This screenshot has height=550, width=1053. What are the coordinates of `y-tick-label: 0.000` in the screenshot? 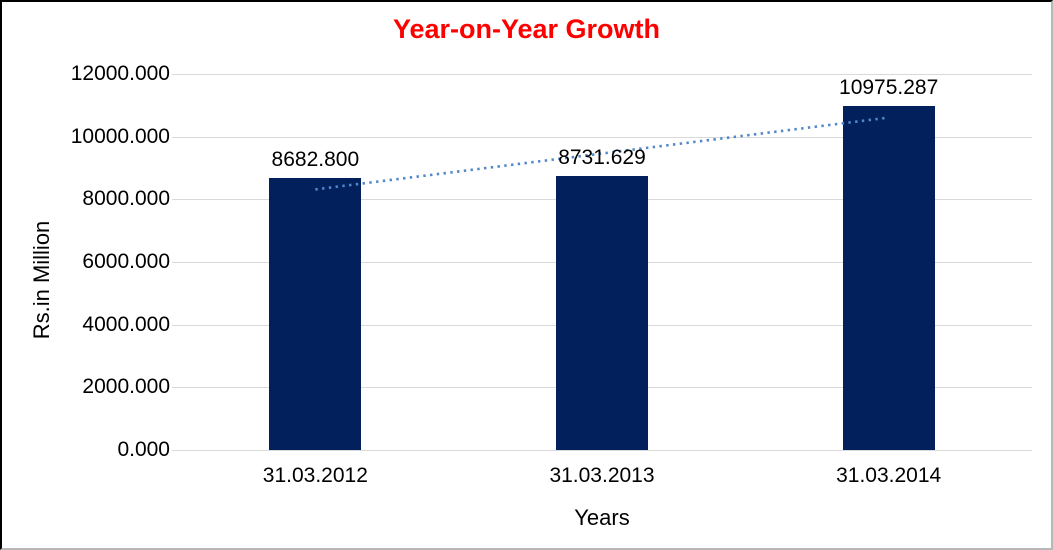 It's located at (143, 449).